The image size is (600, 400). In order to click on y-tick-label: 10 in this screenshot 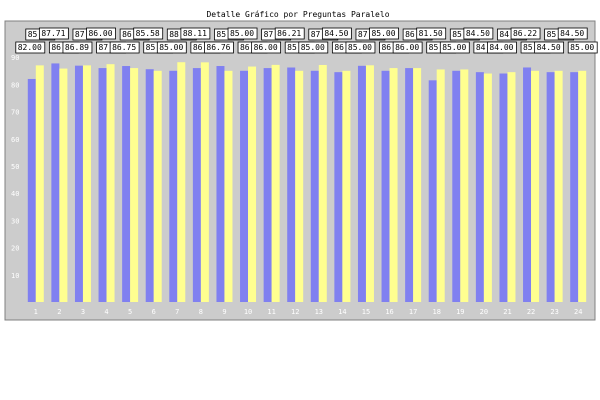, I will do `click(15, 276)`.